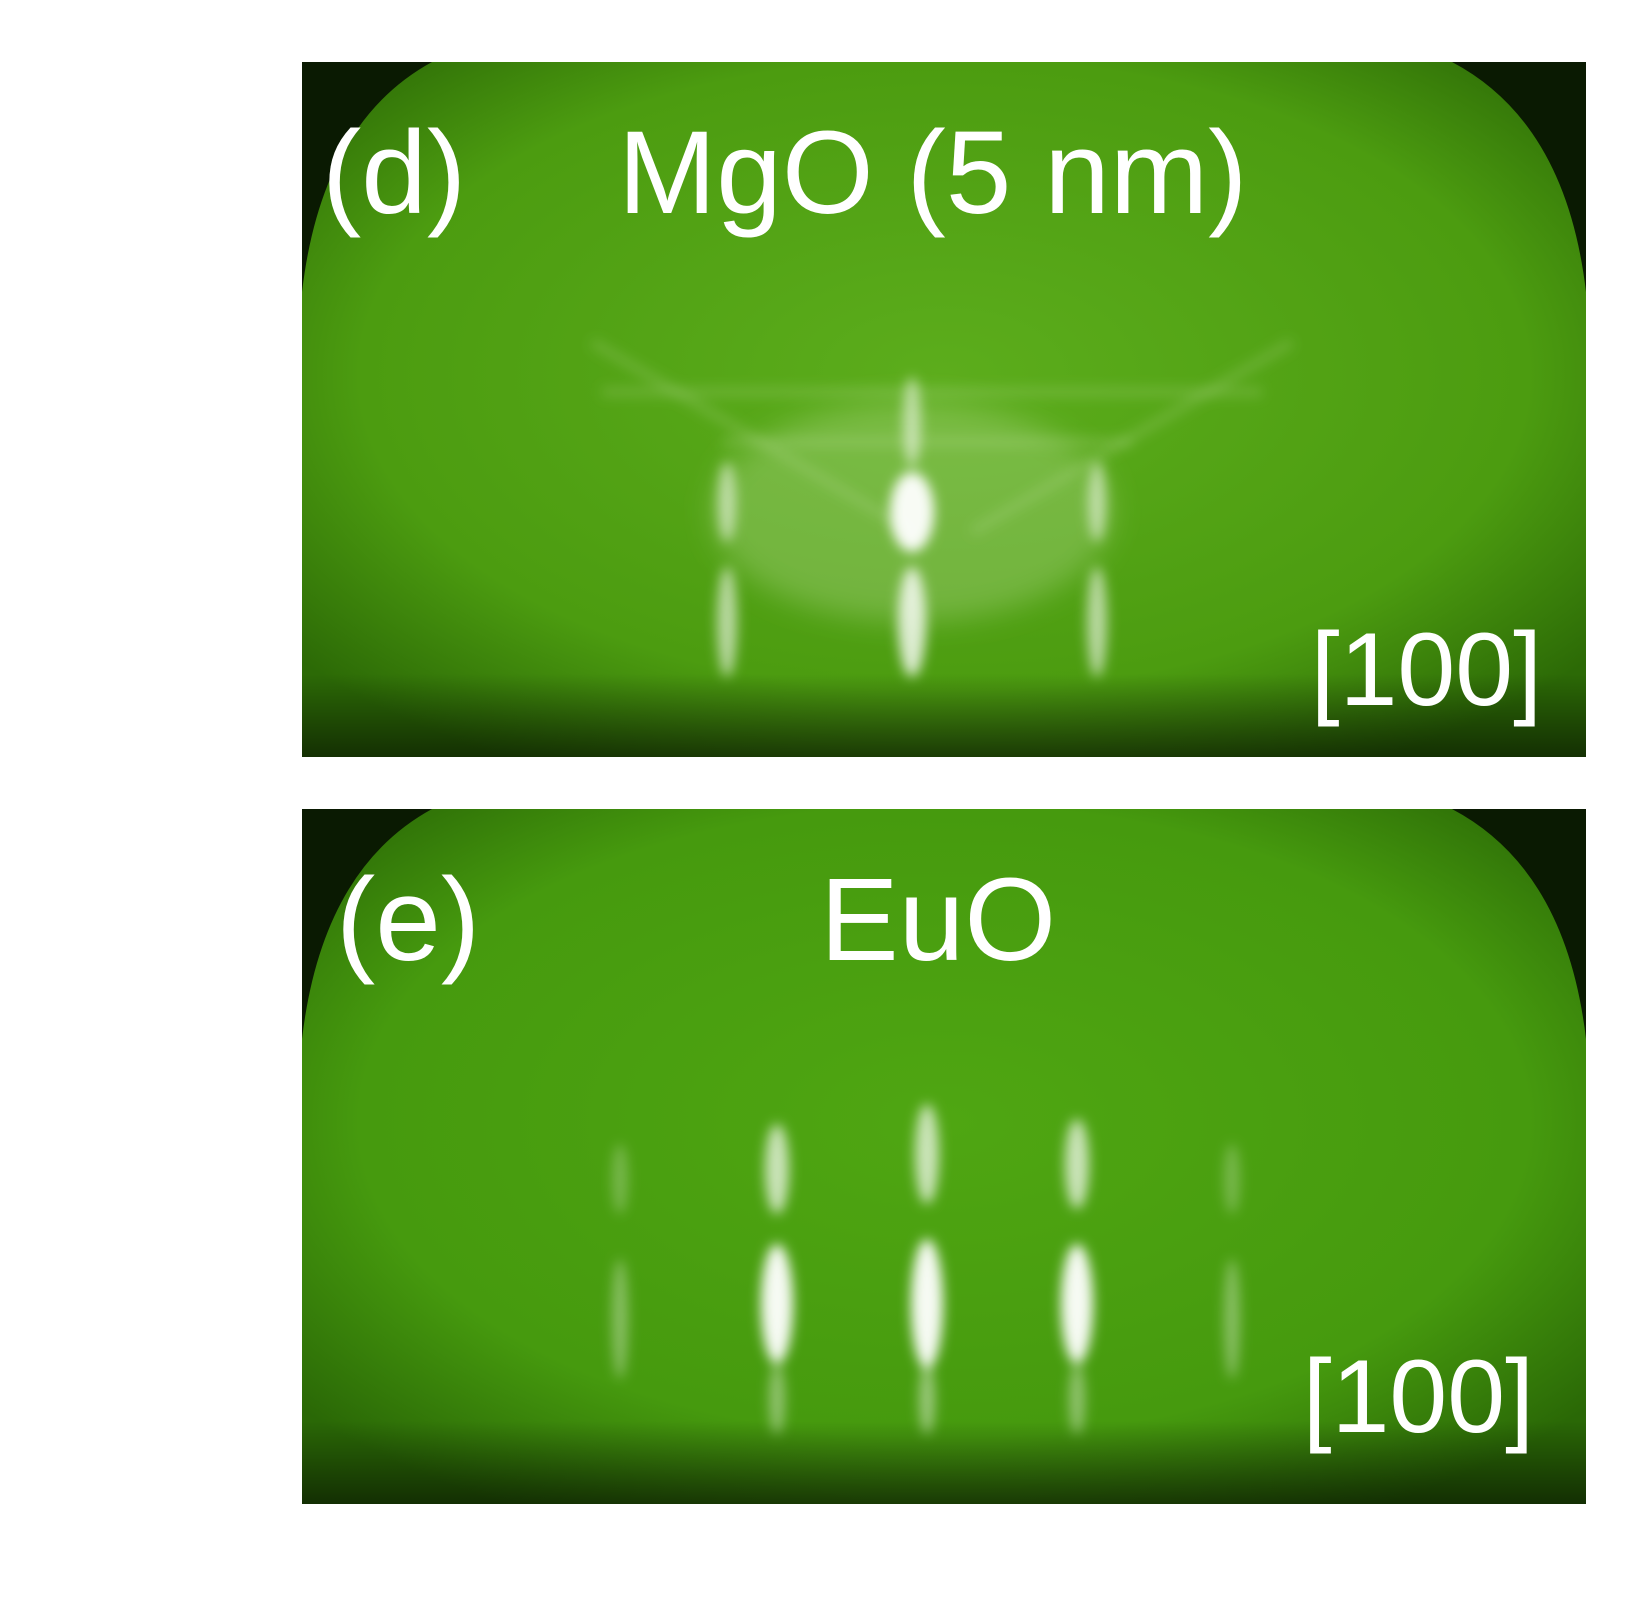  What do you see at coordinates (408, 920) in the screenshot?
I see `panel-letter: (e)` at bounding box center [408, 920].